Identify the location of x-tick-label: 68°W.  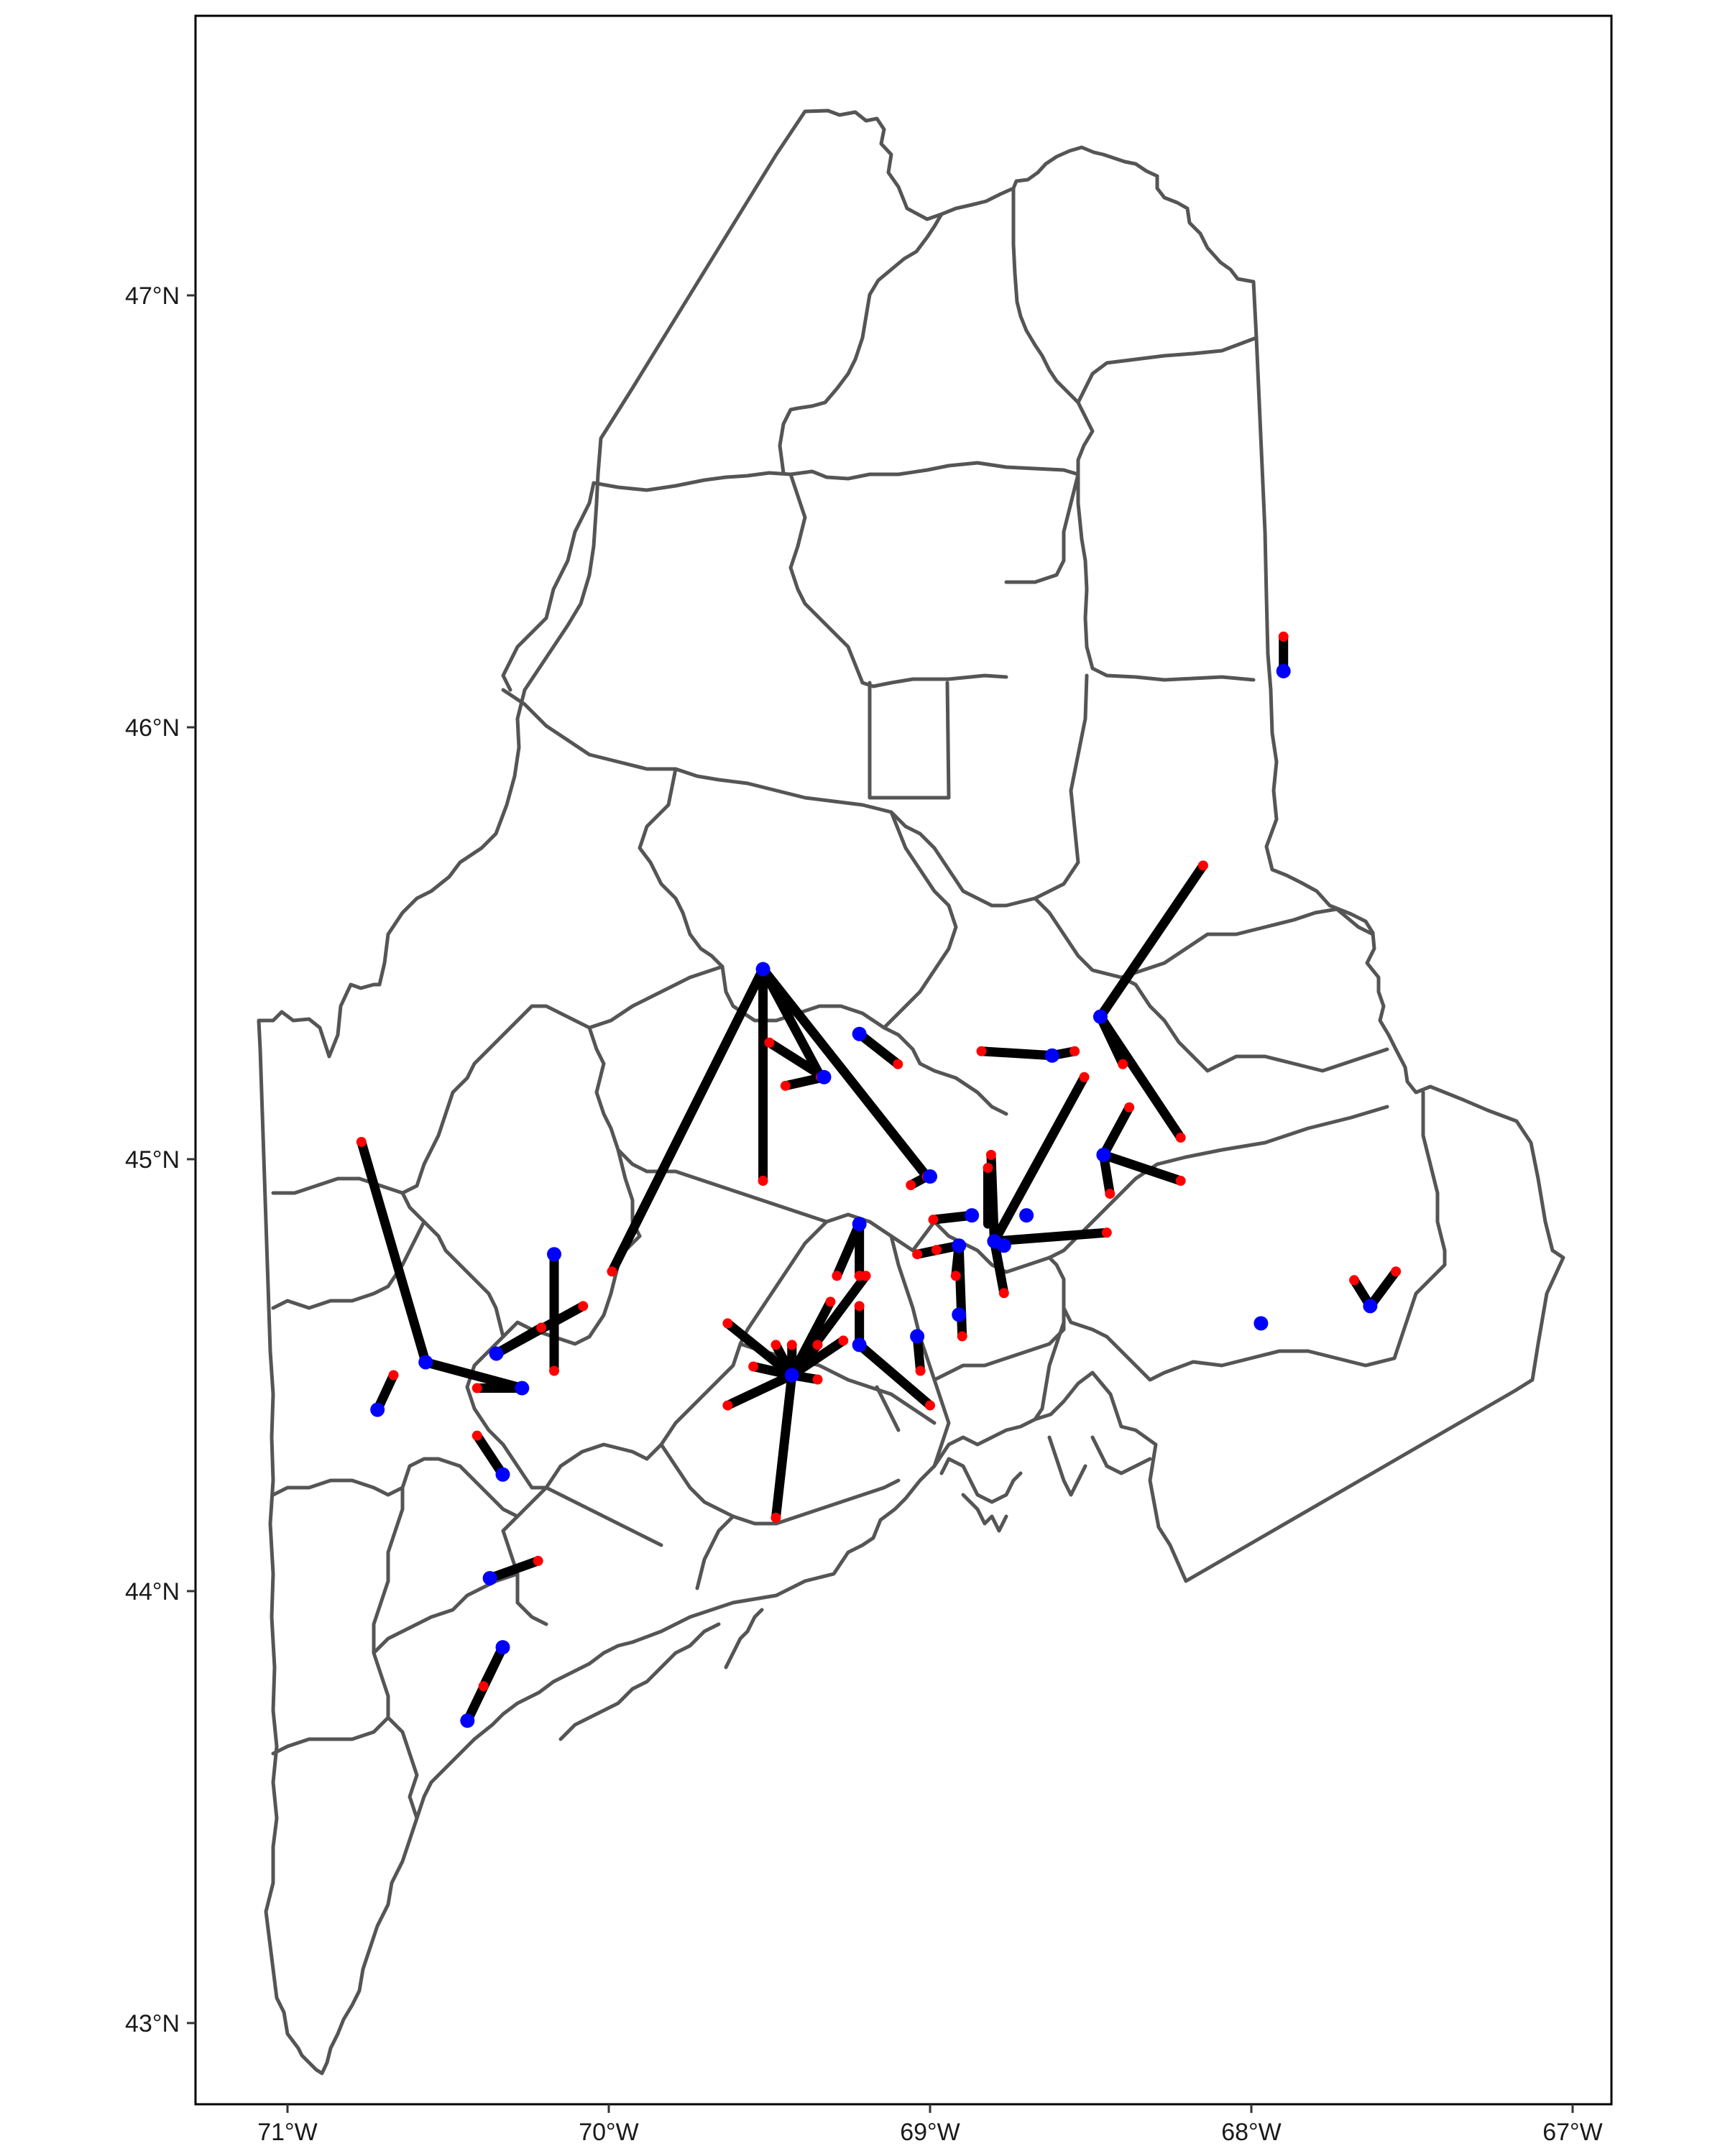
(1251, 2132).